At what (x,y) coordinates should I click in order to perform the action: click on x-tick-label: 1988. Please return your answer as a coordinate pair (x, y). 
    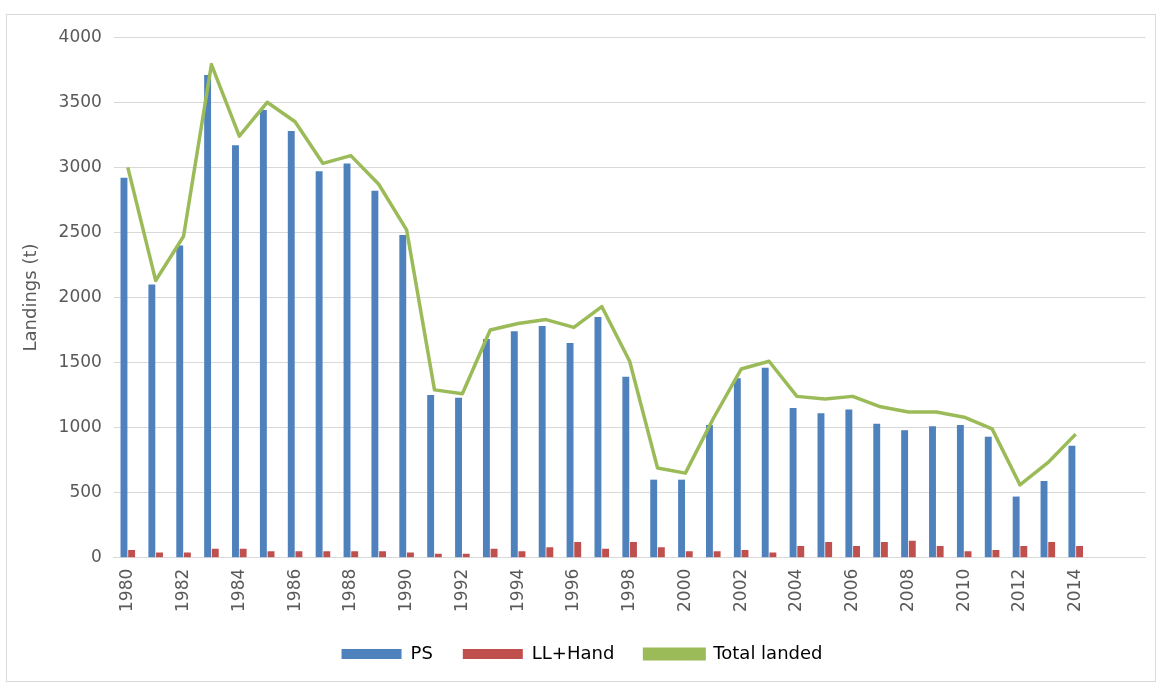
    Looking at the image, I should click on (349, 590).